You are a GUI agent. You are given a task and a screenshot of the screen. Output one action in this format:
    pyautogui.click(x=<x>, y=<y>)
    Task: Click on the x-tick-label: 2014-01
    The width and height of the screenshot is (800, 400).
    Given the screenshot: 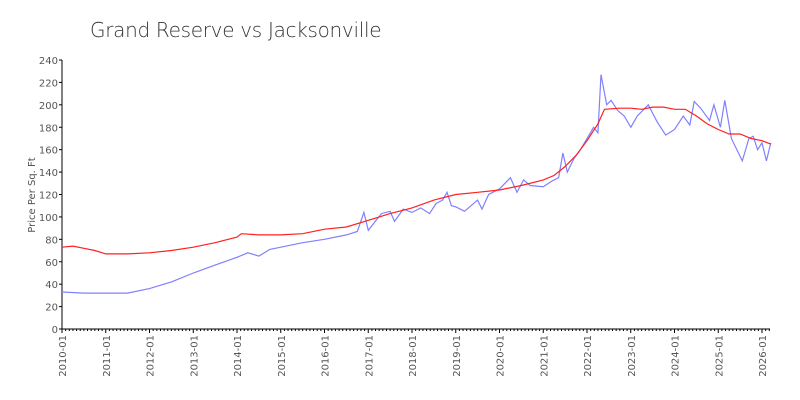 What is the action you would take?
    pyautogui.click(x=238, y=356)
    